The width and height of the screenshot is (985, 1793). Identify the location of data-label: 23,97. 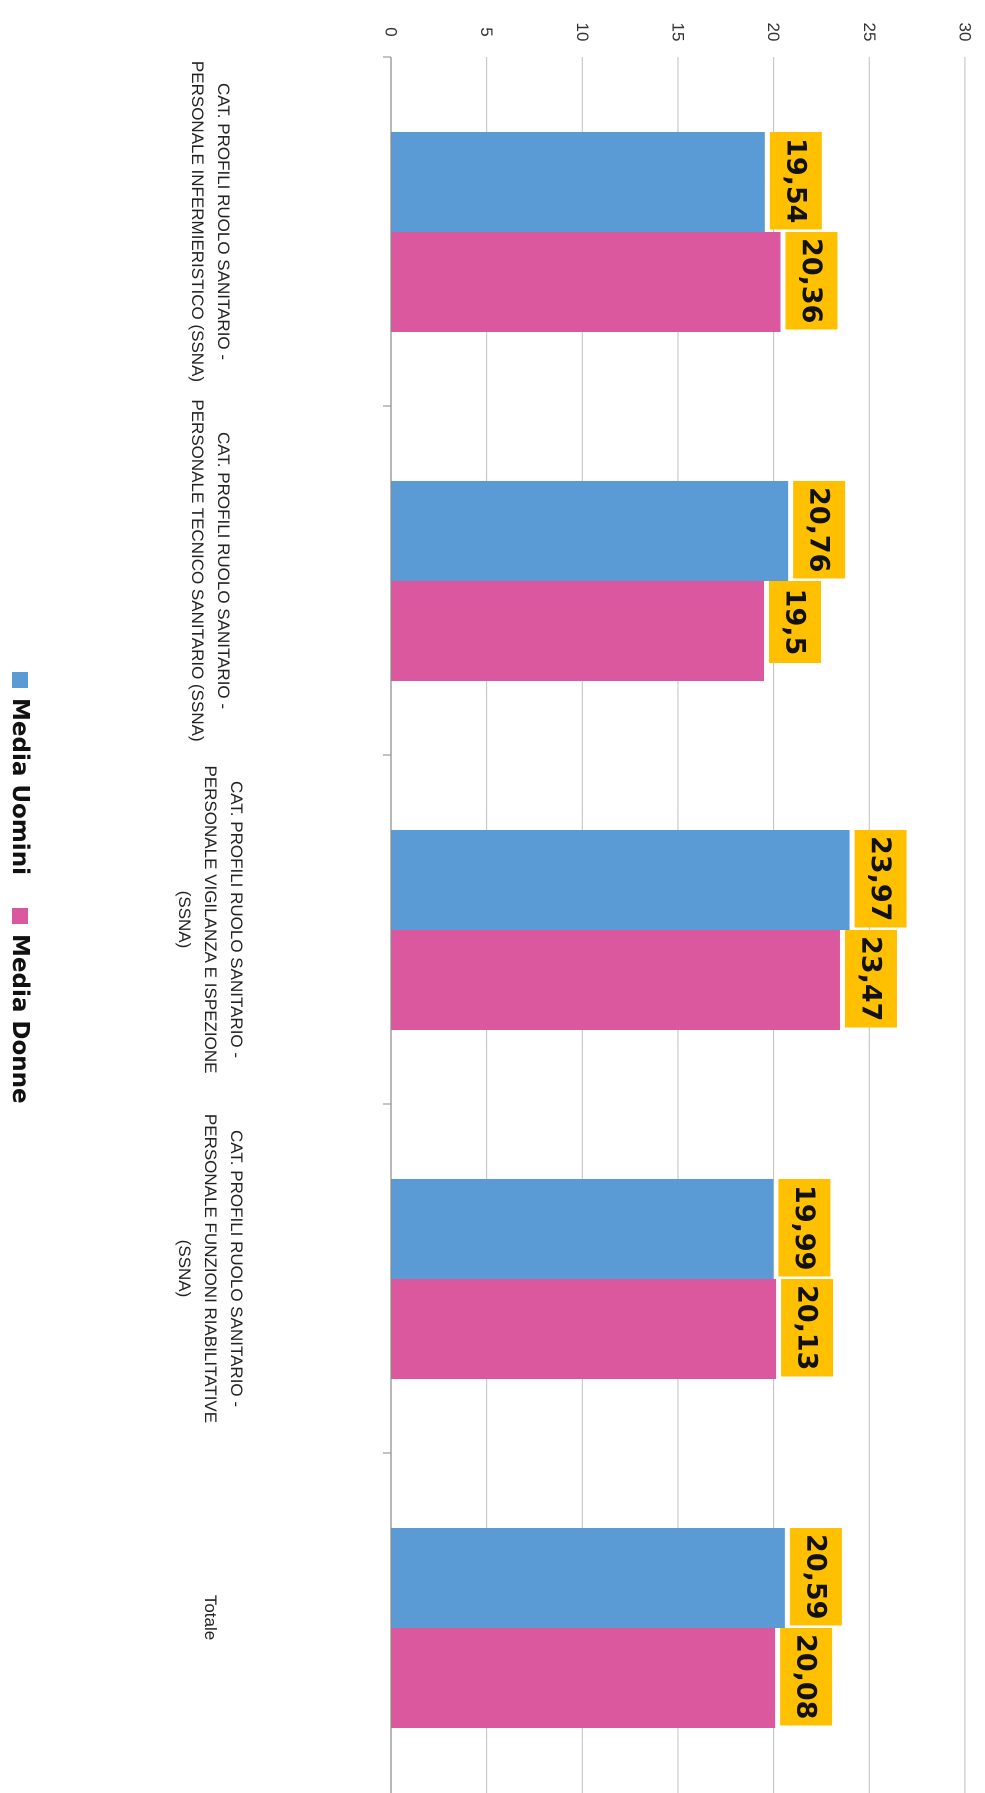
(880, 878).